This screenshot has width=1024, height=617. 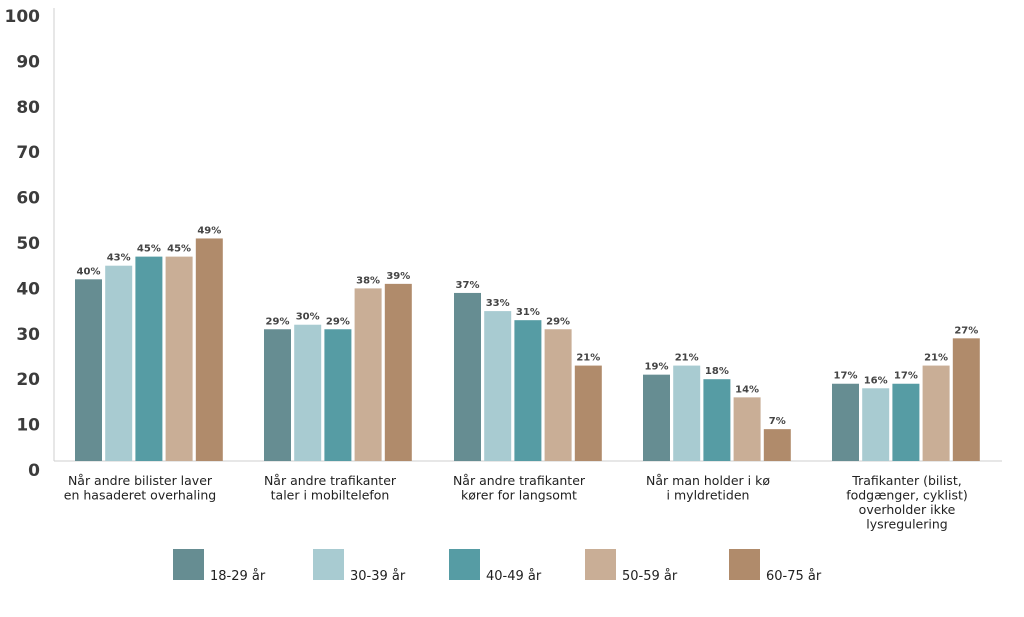 I want to click on y-tick-label: 10, so click(x=28, y=426).